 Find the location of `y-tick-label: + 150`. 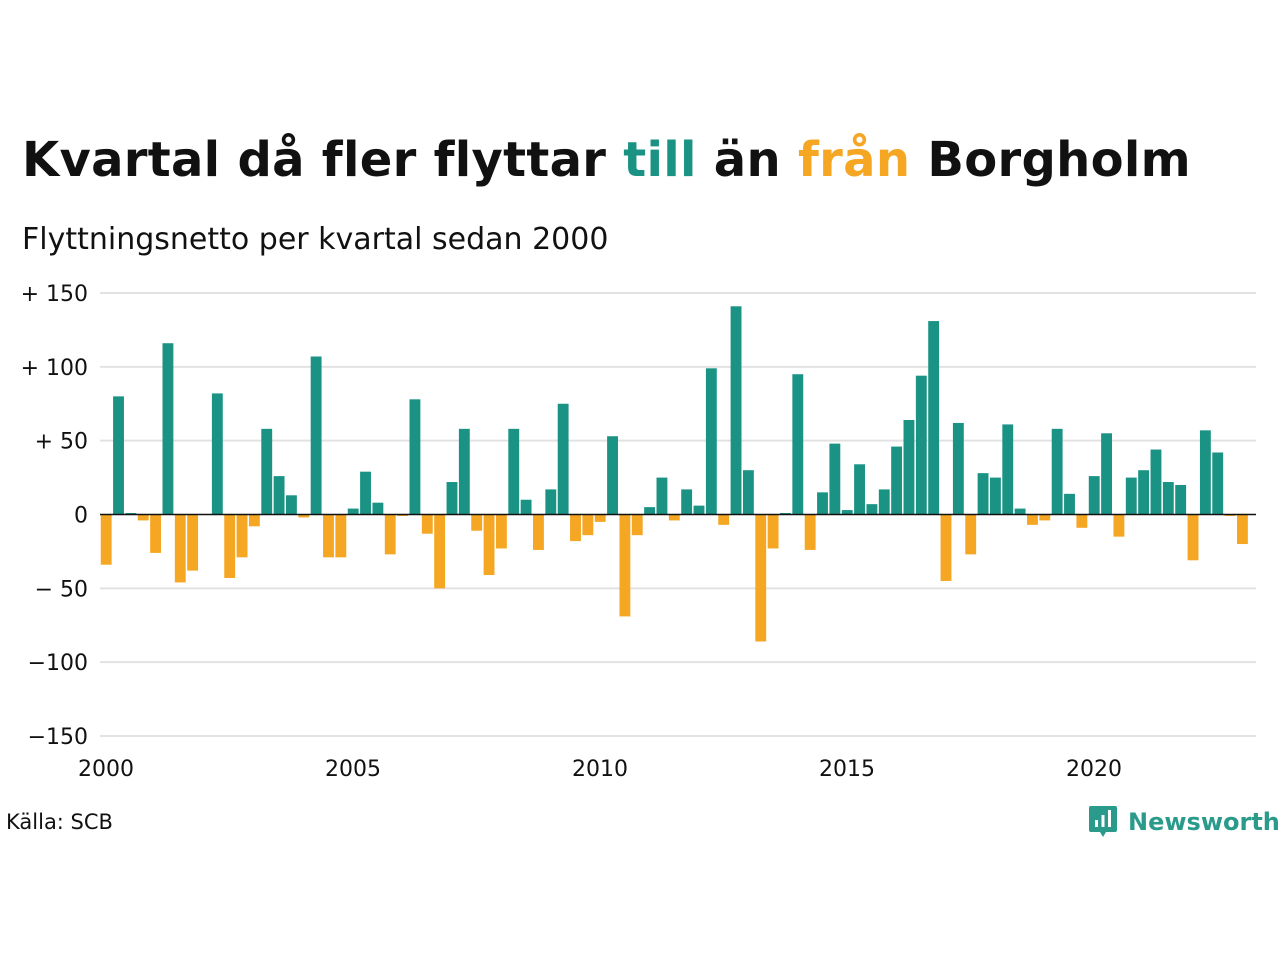

y-tick-label: + 150 is located at coordinates (54, 294).